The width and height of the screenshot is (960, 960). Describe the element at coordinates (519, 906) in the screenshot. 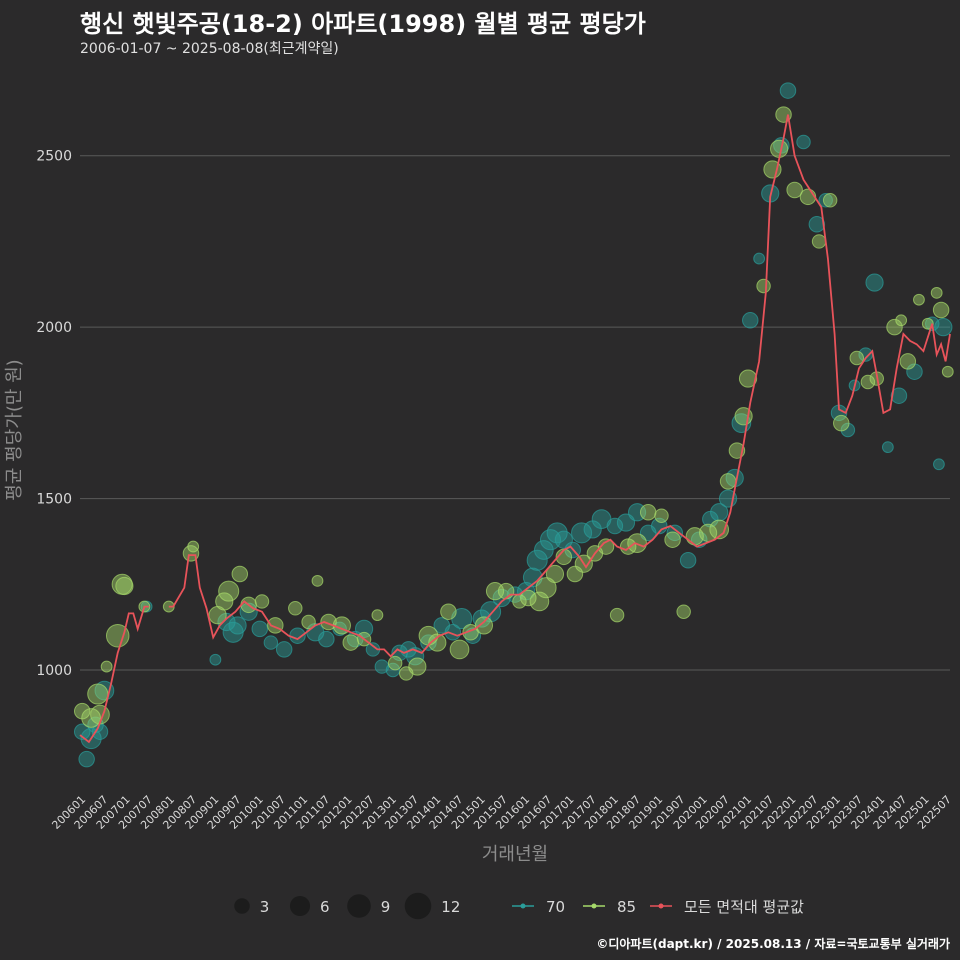

I see `legend: 3 6 9 12 70 85 모든 면적대 평균값` at that location.